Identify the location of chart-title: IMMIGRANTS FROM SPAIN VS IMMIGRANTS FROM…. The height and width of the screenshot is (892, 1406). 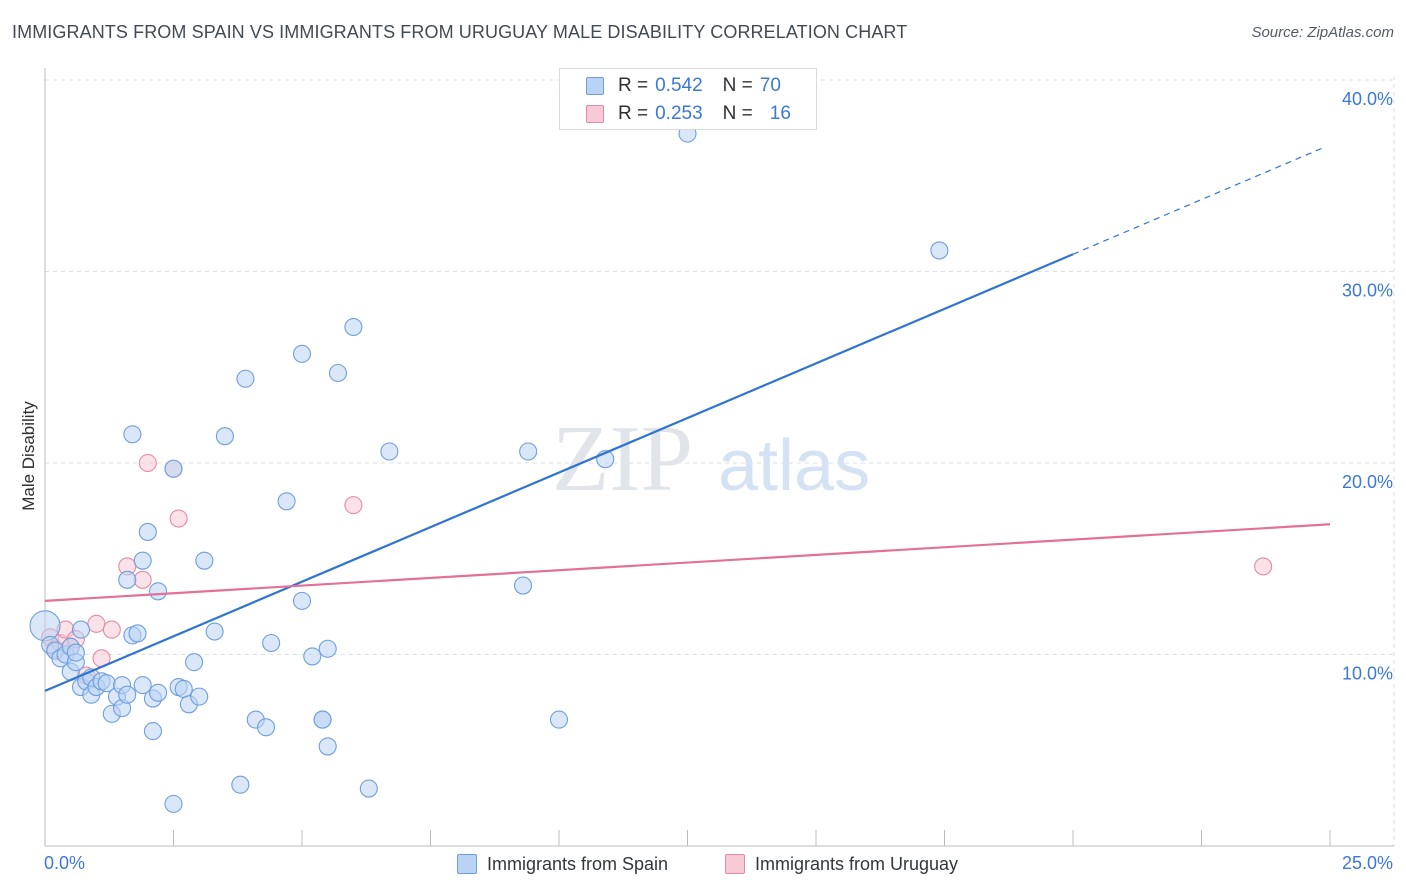
(460, 32).